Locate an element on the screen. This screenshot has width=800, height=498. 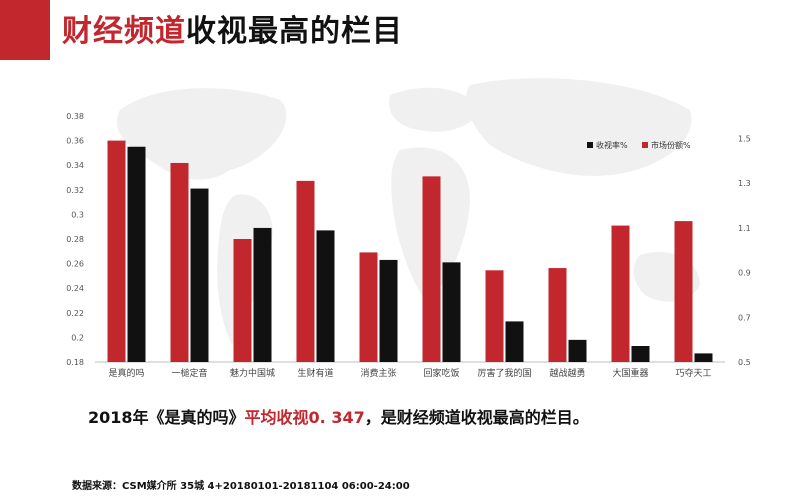
right-tick-label: 0.5 is located at coordinates (744, 362).